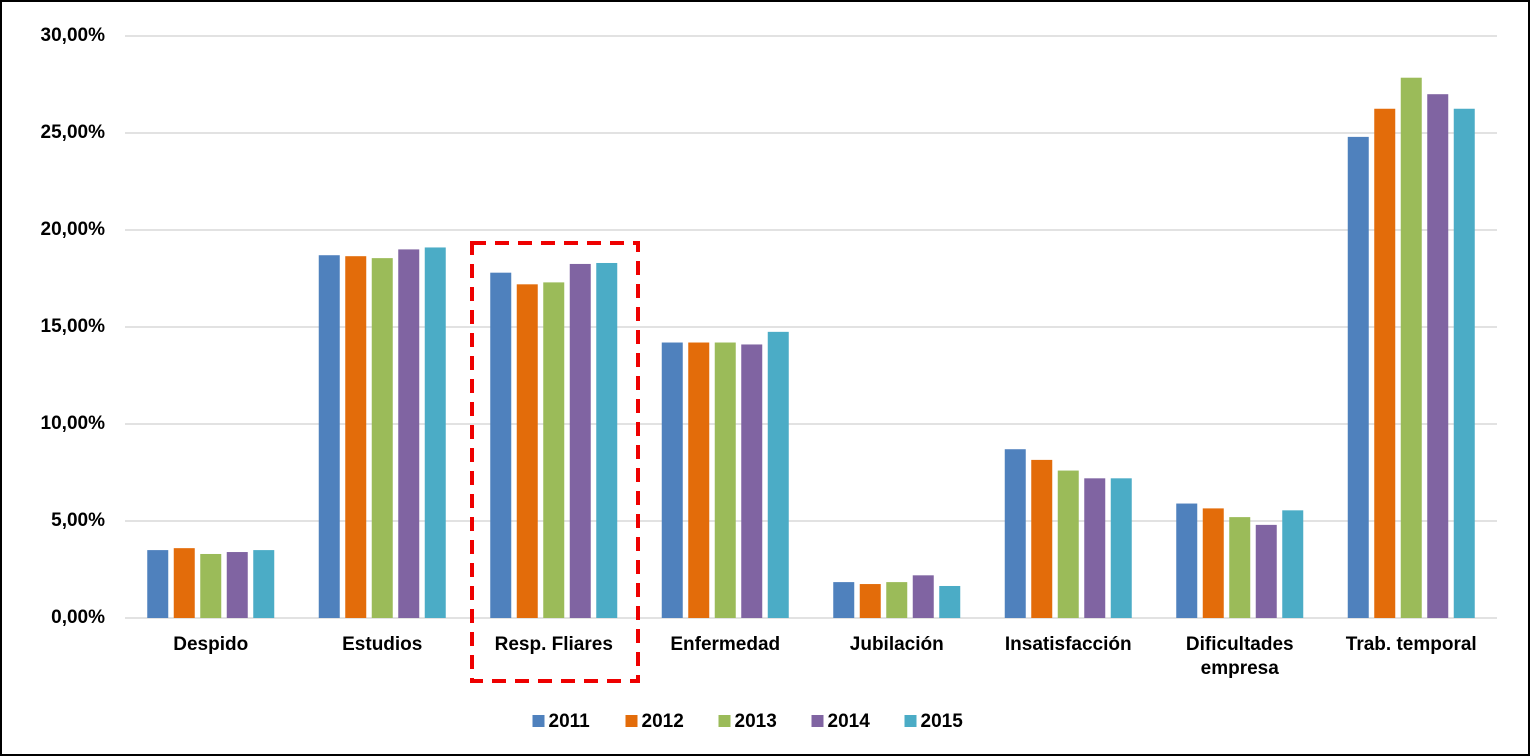  Describe the element at coordinates (1411, 644) in the screenshot. I see `x-tick-label: Trab. temporal` at that location.